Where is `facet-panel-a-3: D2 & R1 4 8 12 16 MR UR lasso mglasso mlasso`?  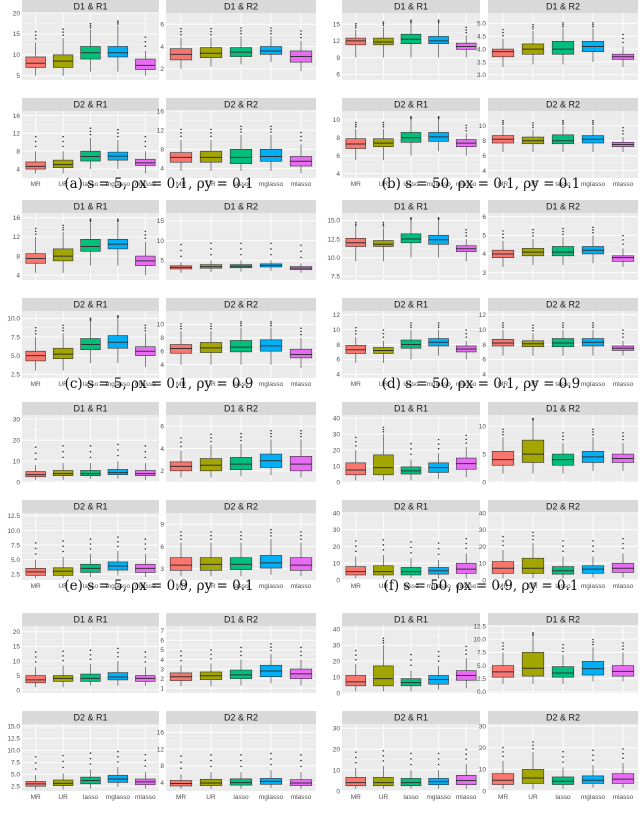
facet-panel-a-3: D2 & R1 4 8 12 16 MR UR lasso mglasso mlasso is located at coordinates (86, 143).